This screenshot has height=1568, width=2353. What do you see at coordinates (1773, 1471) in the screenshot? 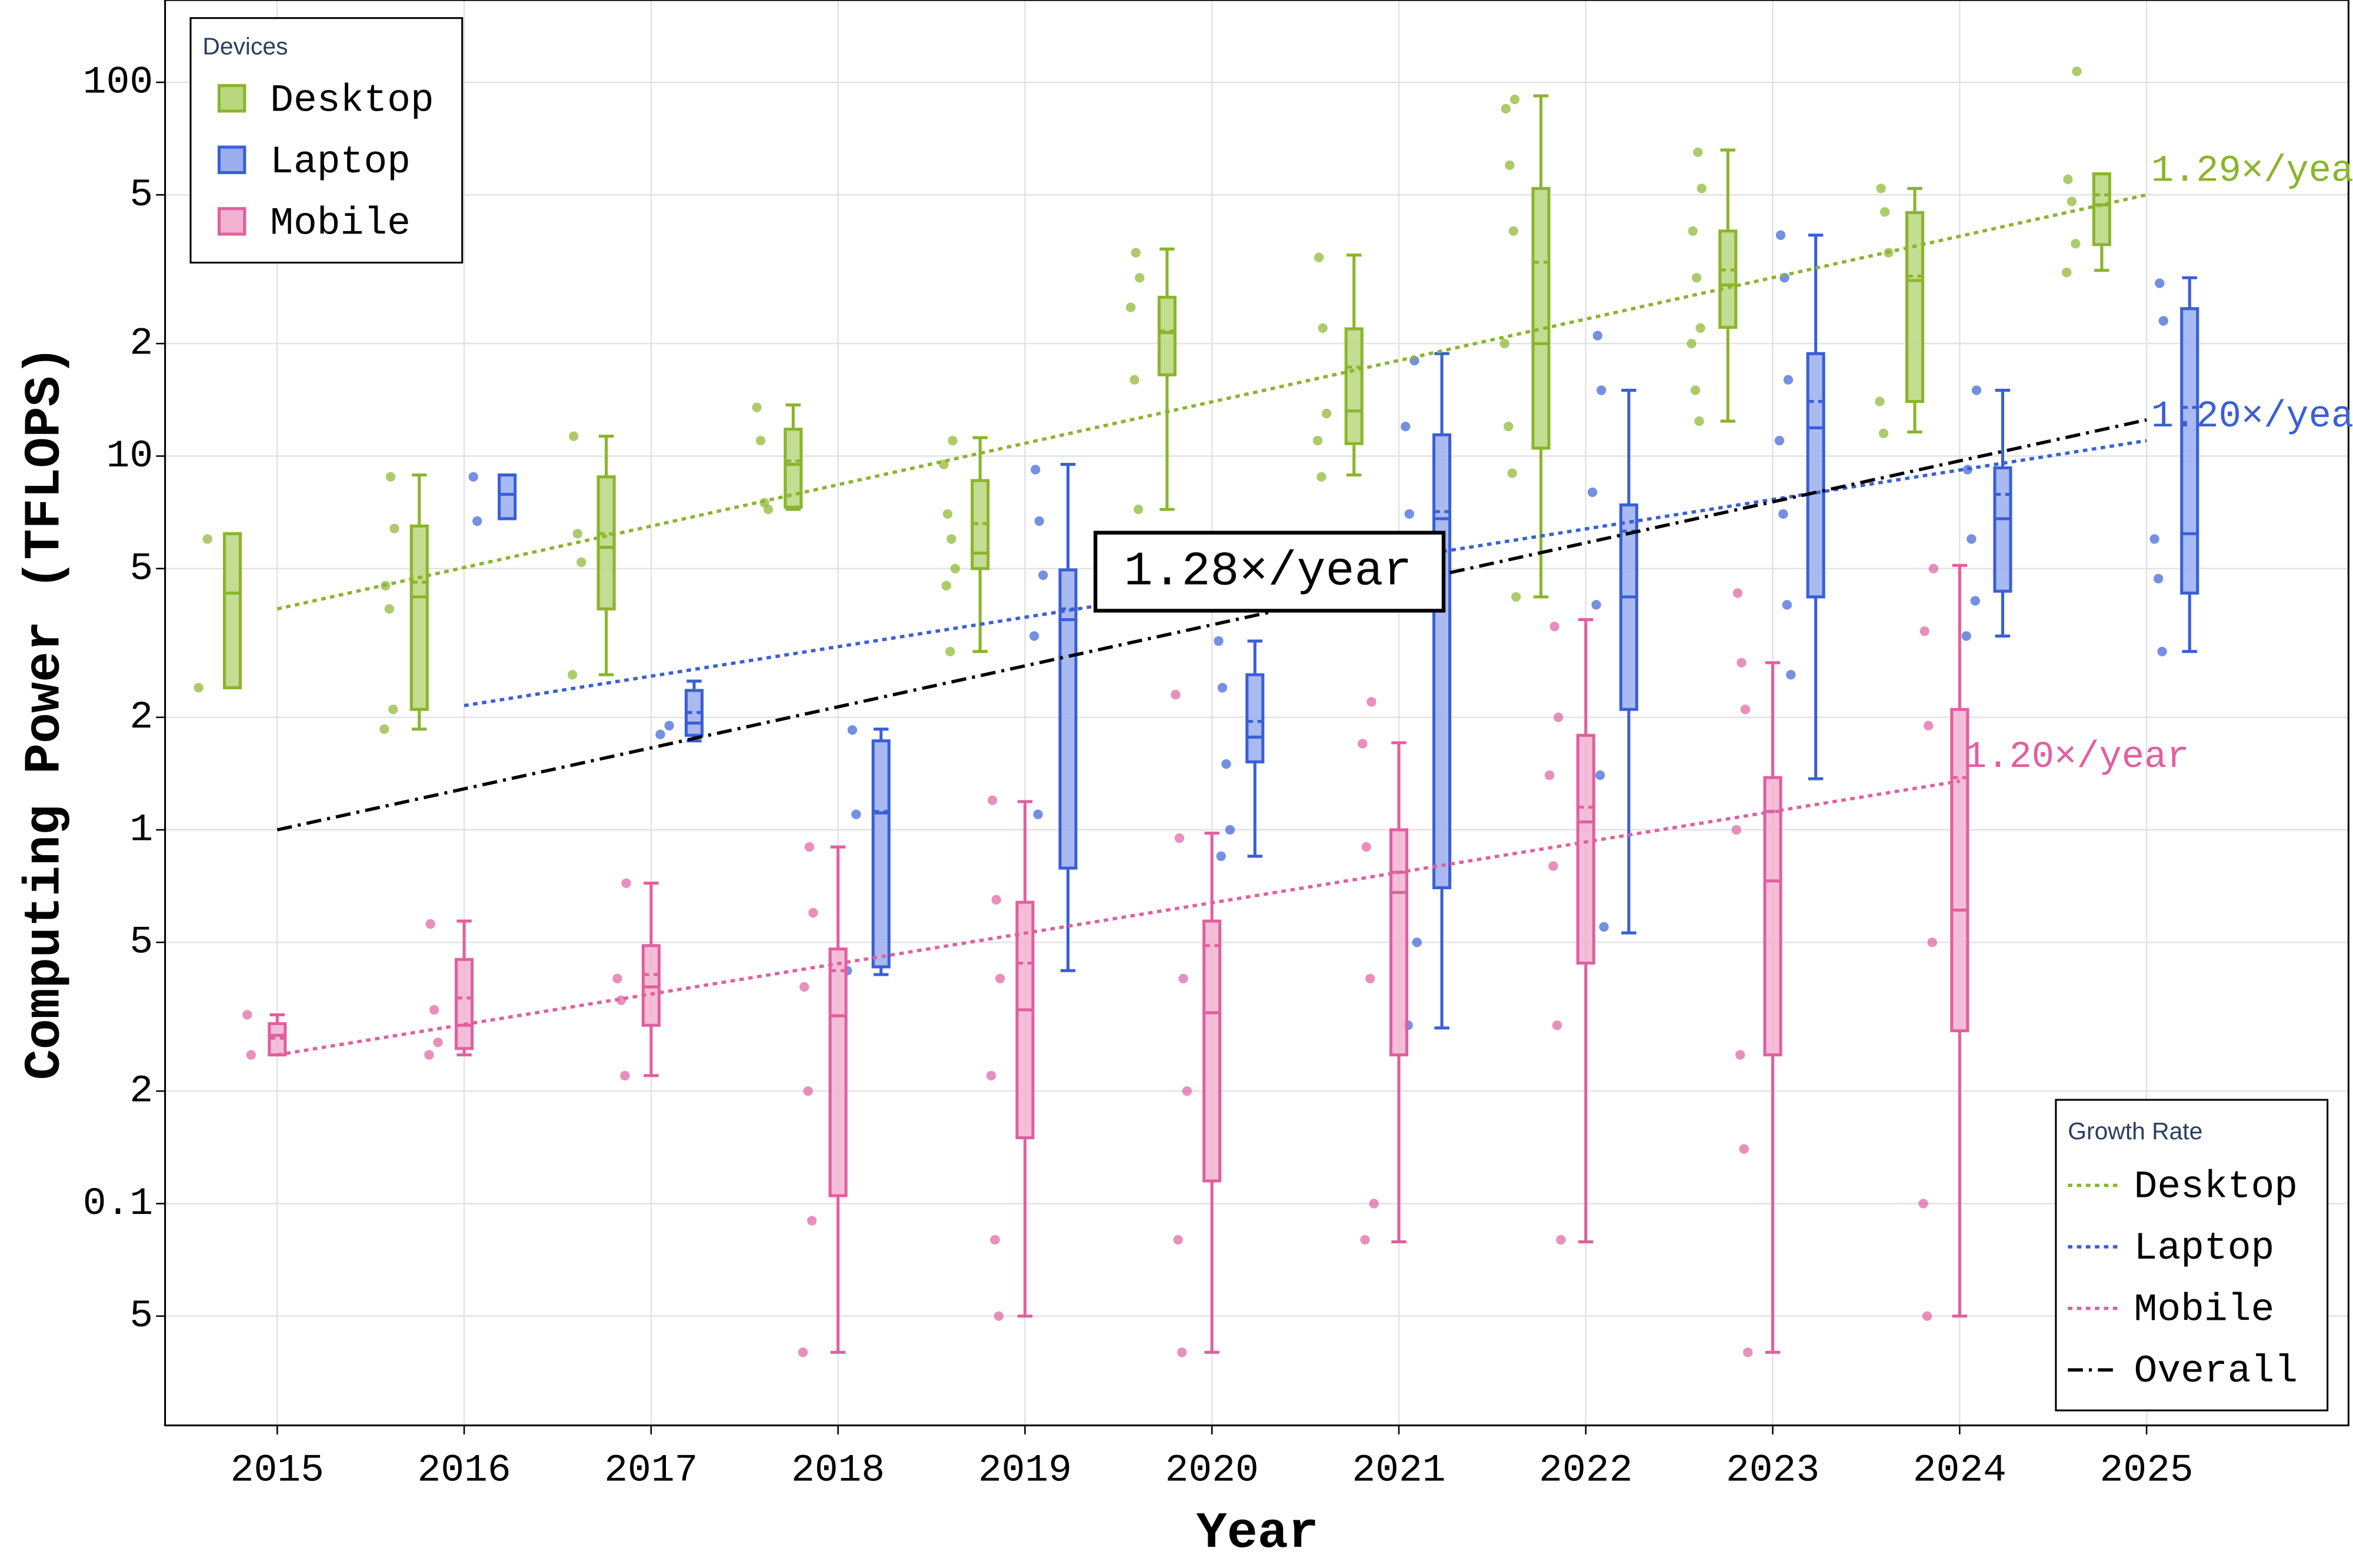
I see `x-tick-label: 2023` at bounding box center [1773, 1471].